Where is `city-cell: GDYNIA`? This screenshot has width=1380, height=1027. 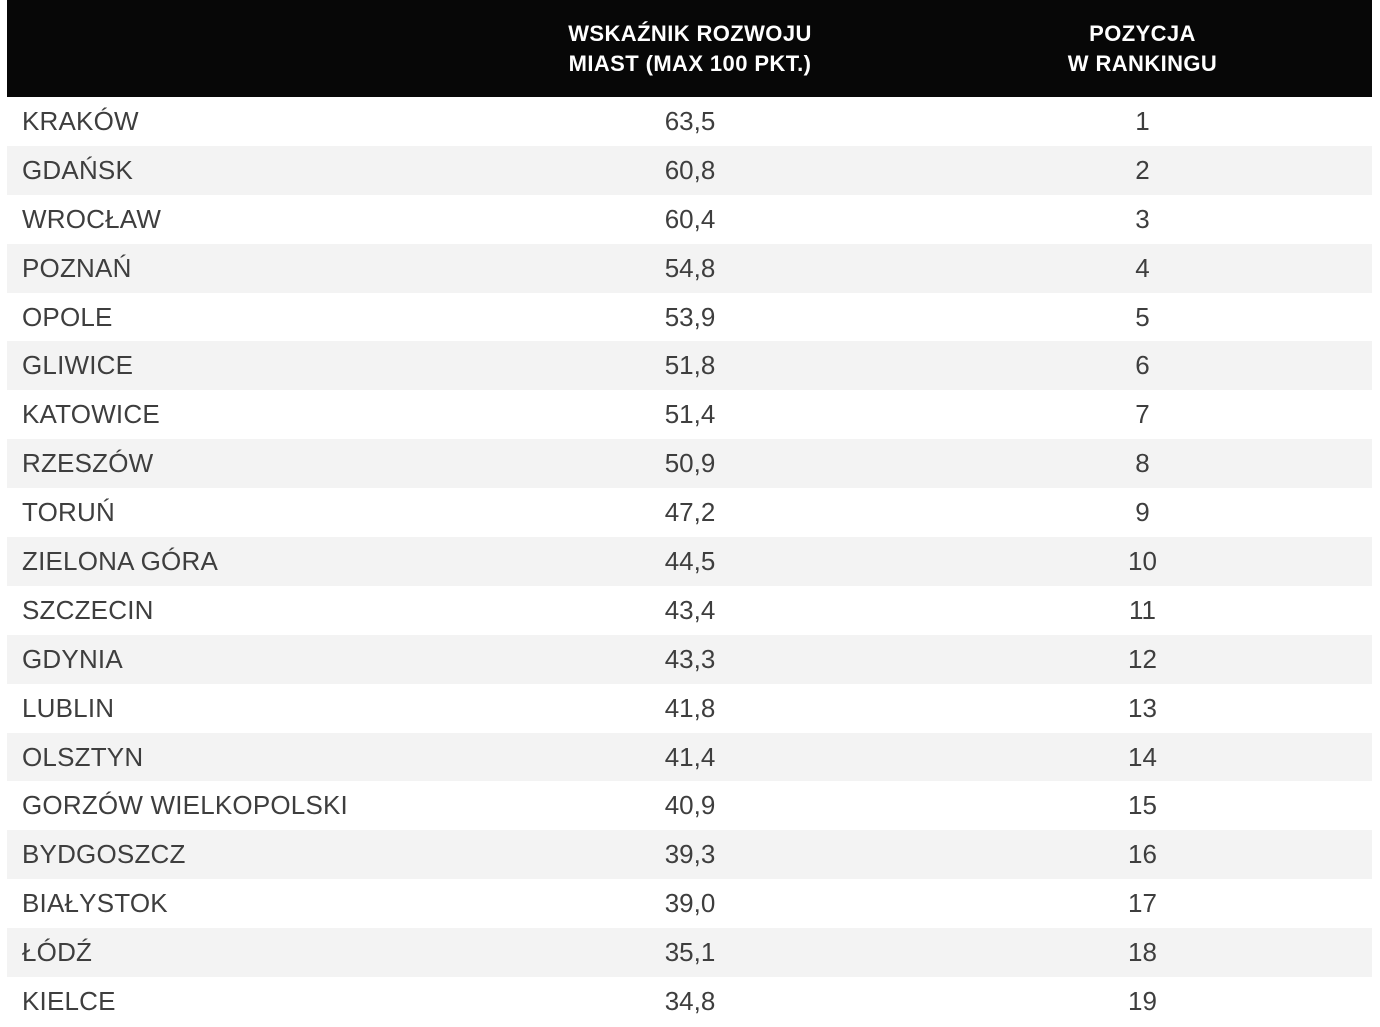 city-cell: GDYNIA is located at coordinates (72, 658).